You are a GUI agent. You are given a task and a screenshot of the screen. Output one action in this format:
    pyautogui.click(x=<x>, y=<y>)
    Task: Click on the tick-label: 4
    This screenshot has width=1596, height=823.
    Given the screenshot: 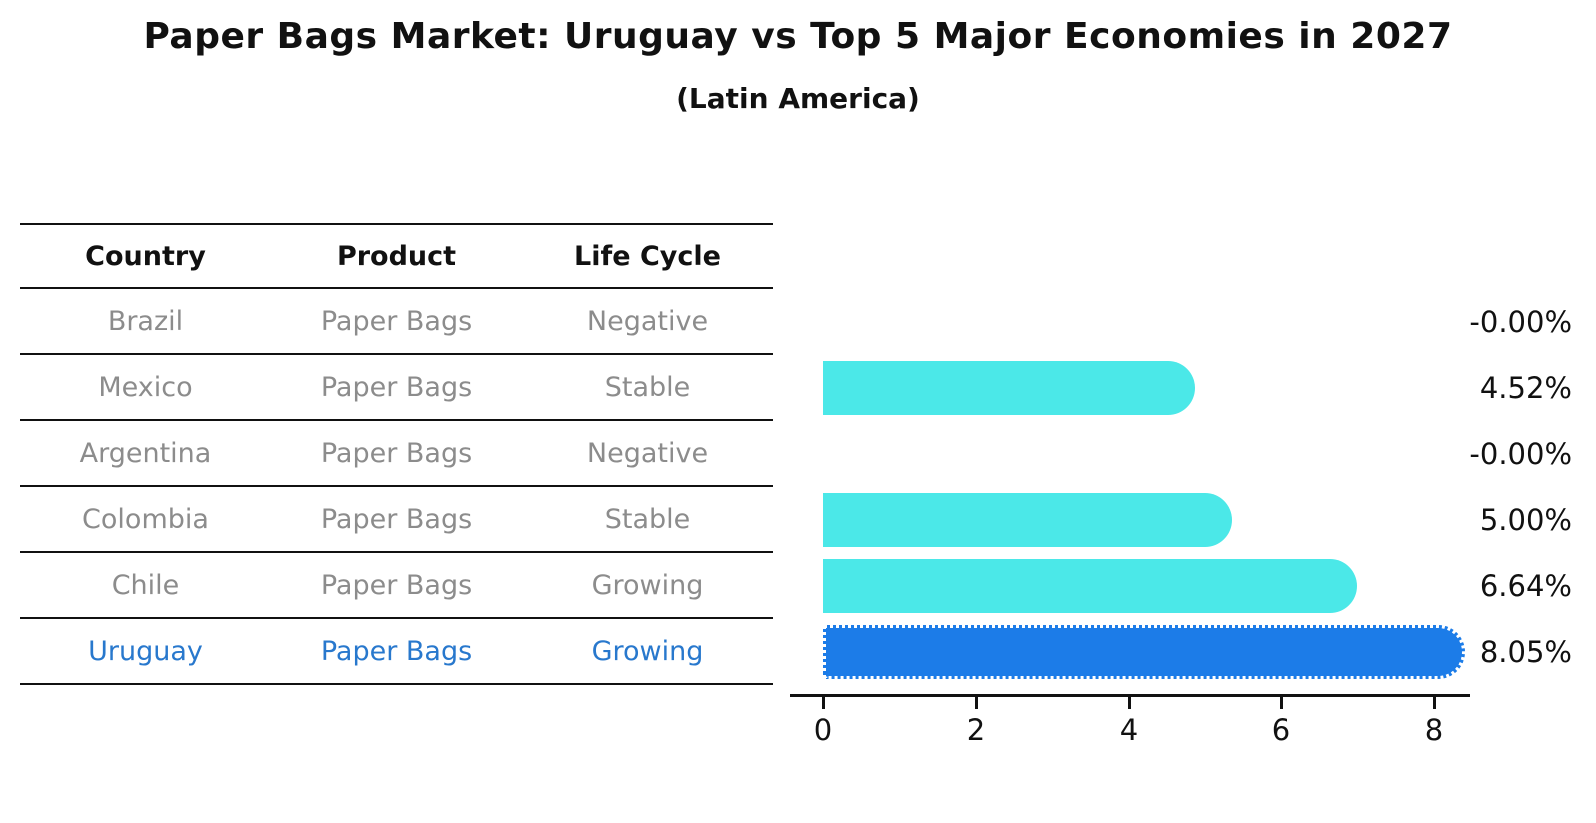 What is the action you would take?
    pyautogui.click(x=1129, y=730)
    